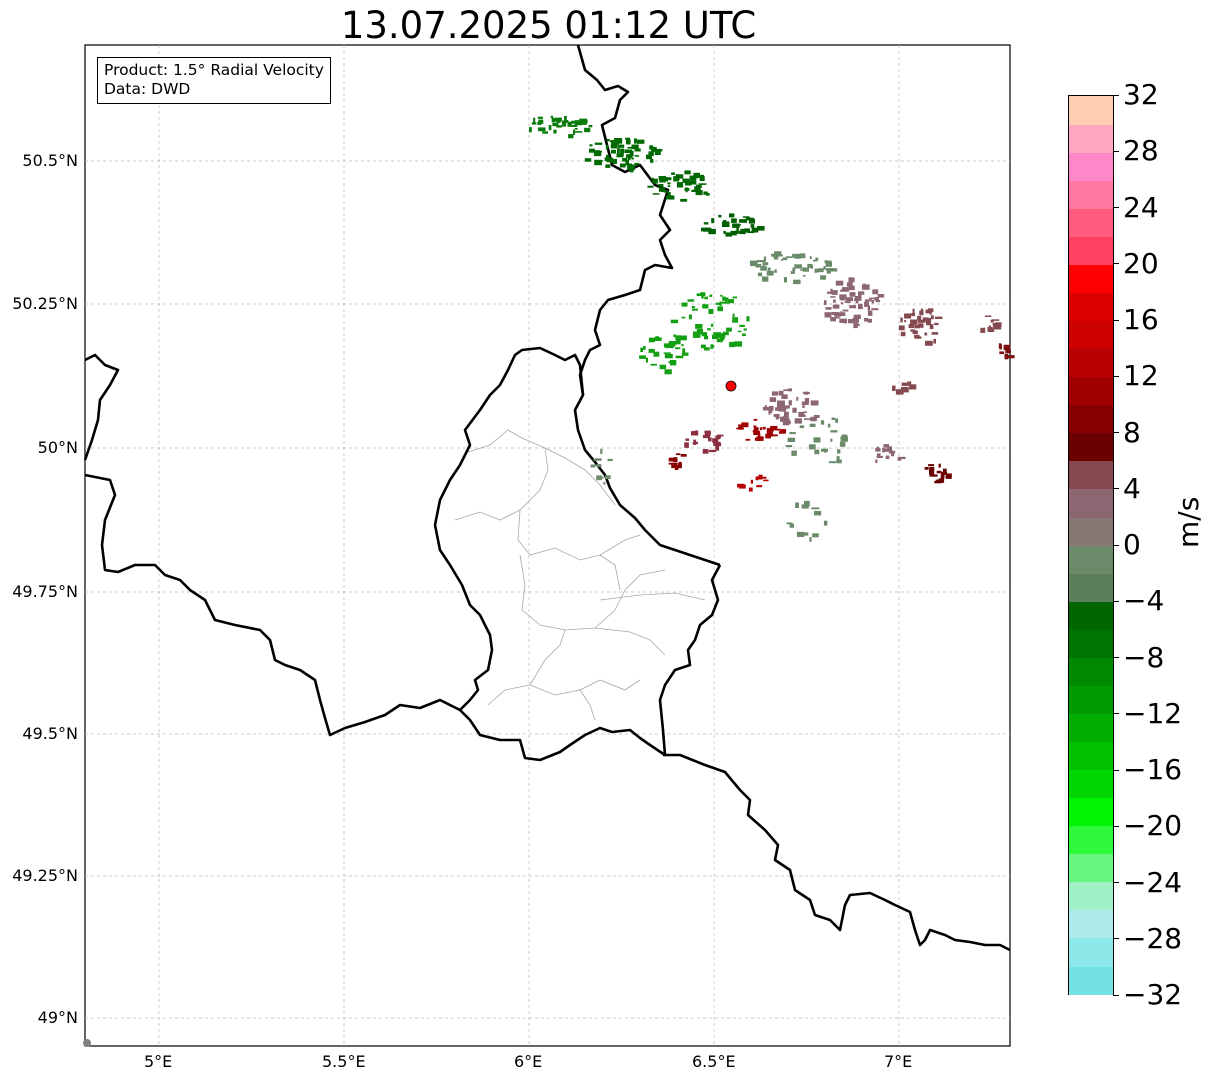 The image size is (1225, 1081). What do you see at coordinates (548, 25) in the screenshot?
I see `map-title: 13.07.2025 01:12 UTC` at bounding box center [548, 25].